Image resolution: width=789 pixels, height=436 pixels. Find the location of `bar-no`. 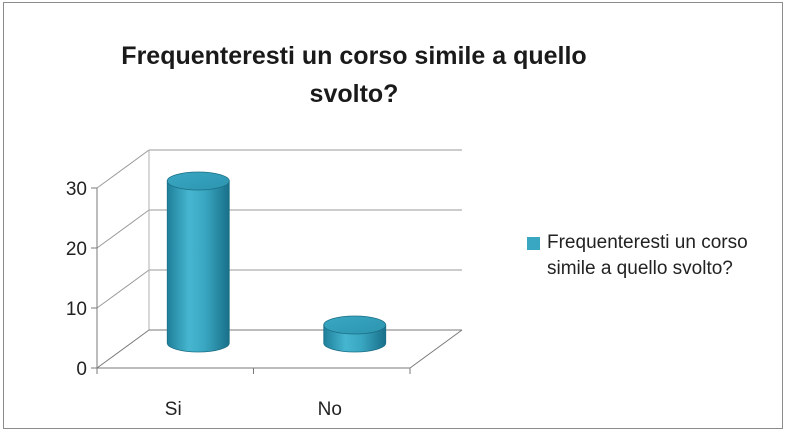

bar-no is located at coordinates (355, 334).